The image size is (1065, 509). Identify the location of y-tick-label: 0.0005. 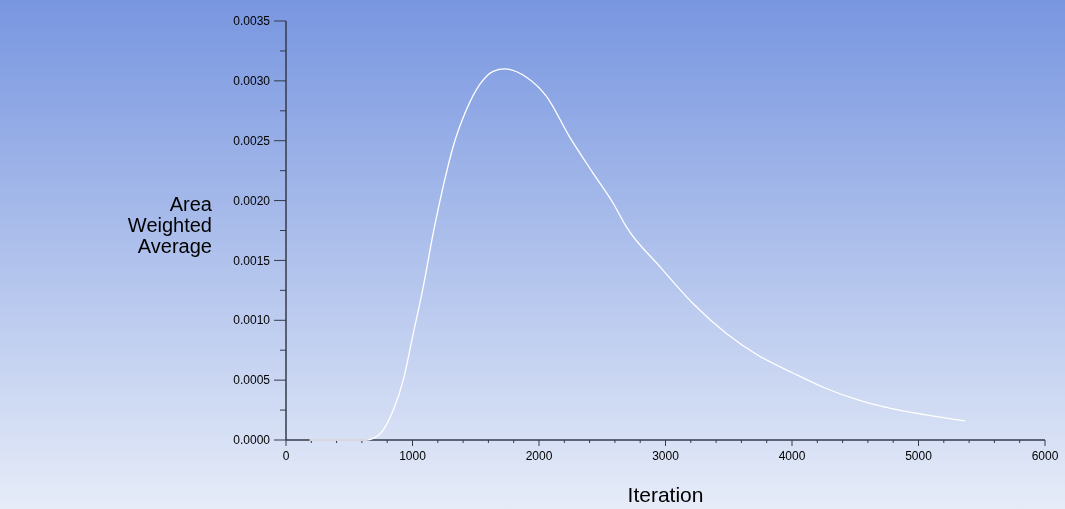
(252, 380).